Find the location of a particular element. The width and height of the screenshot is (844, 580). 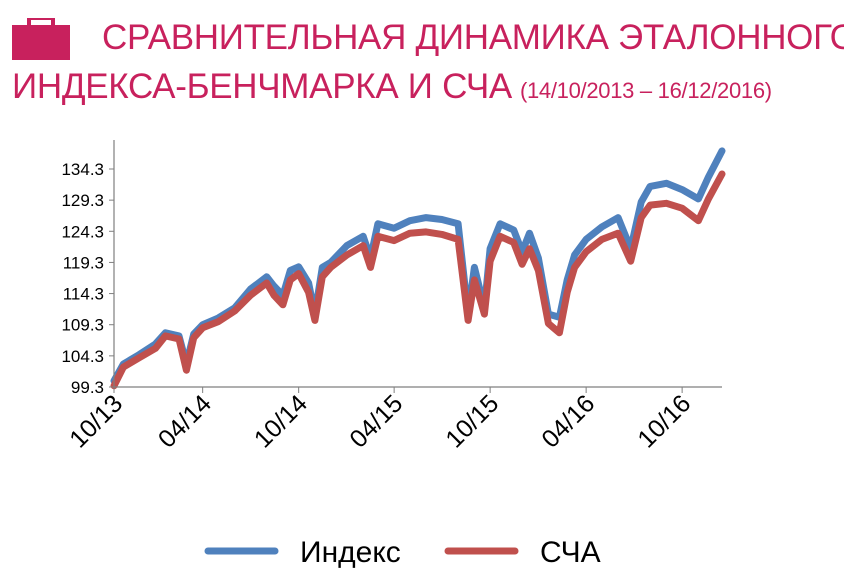

y-tick-label: 109.3 is located at coordinates (82, 325).